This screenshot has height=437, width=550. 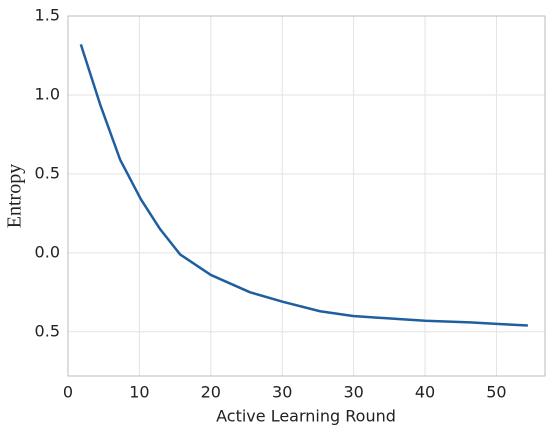 What do you see at coordinates (68, 392) in the screenshot?
I see `x-tick-label: 0` at bounding box center [68, 392].